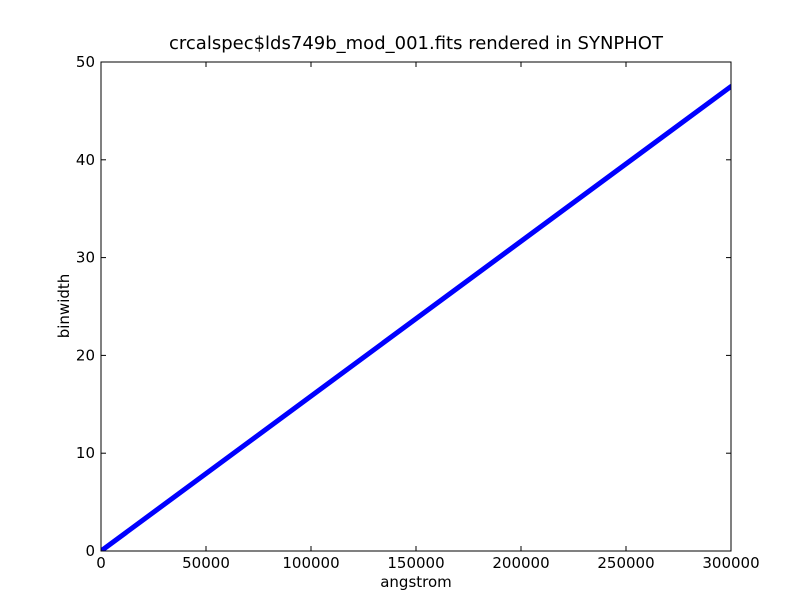 This screenshot has height=612, width=812. I want to click on x-axis-label: angstrom, so click(416, 582).